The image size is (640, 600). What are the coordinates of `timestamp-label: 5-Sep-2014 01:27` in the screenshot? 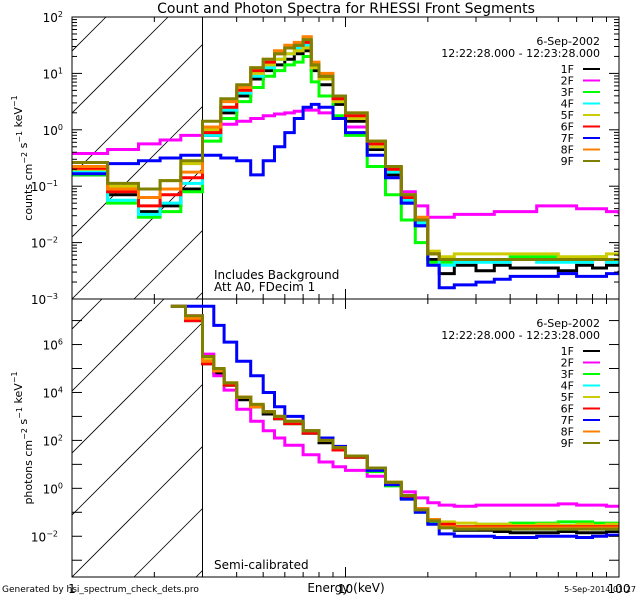 It's located at (600, 589).